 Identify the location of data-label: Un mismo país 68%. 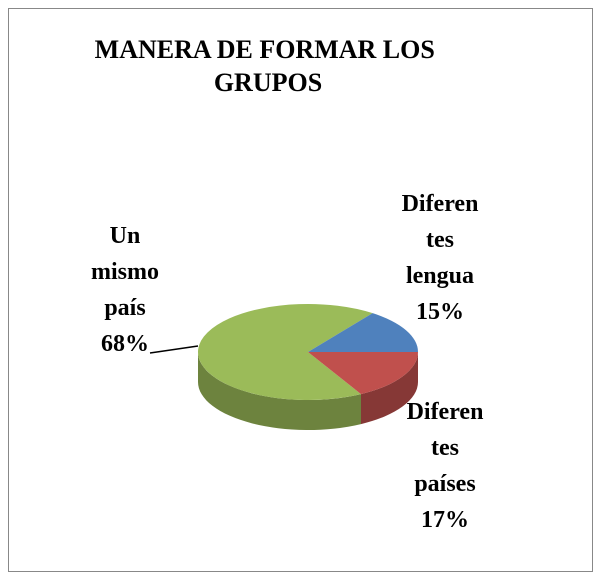
(125, 290).